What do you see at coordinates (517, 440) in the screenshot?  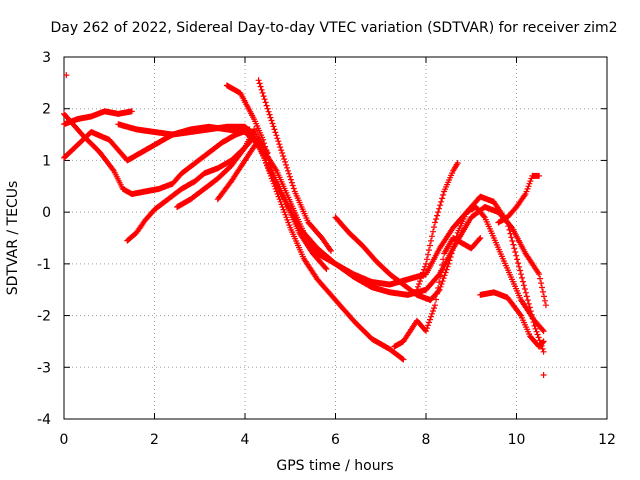 I see `x-tick-label: 10` at bounding box center [517, 440].